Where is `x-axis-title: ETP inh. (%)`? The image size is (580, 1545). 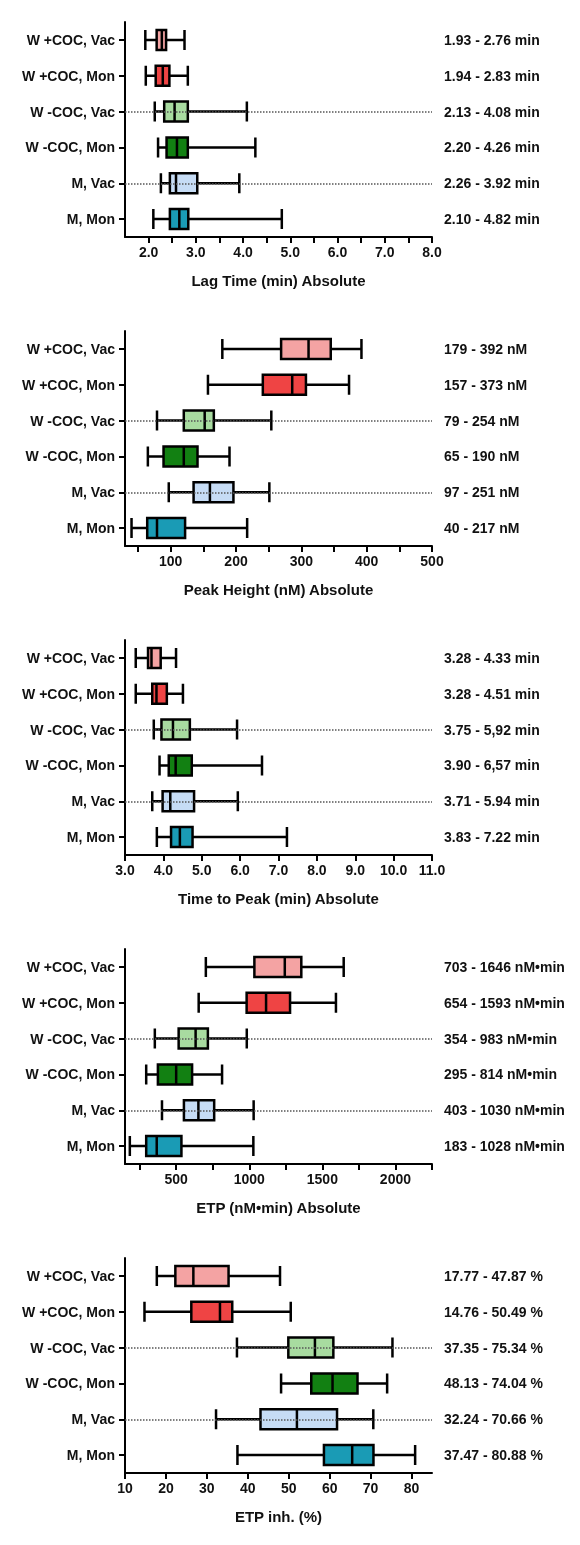 x-axis-title: ETP inh. (%) is located at coordinates (278, 1516).